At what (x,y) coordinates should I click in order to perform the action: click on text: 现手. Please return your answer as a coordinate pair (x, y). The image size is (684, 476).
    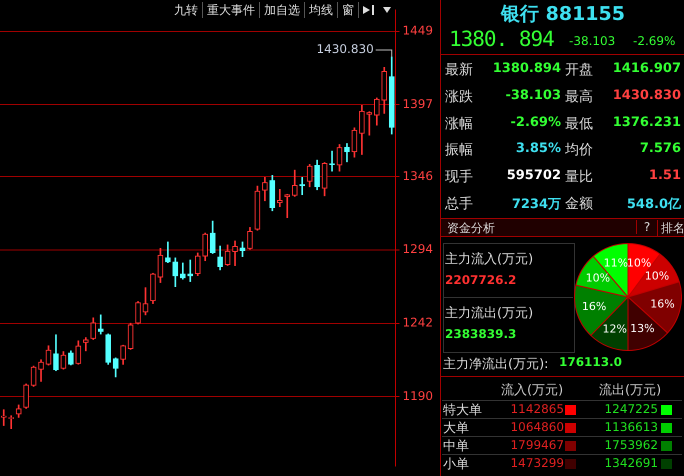
    Looking at the image, I should click on (459, 177).